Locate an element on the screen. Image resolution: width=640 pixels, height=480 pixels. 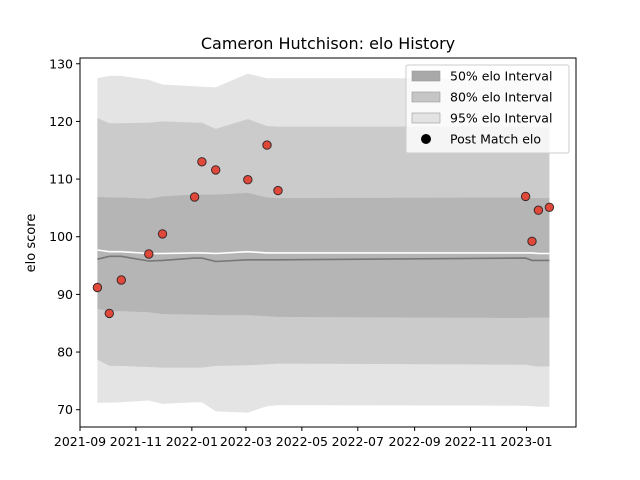
x-tick-label: 2022-07 is located at coordinates (358, 441).